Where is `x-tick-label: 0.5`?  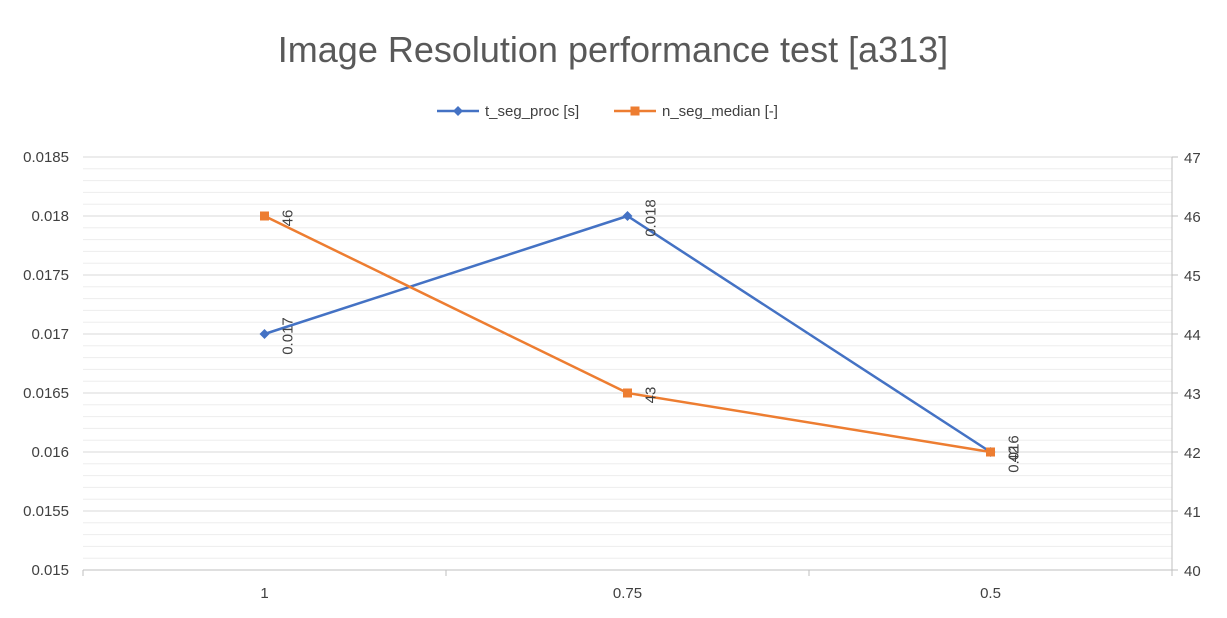 x-tick-label: 0.5 is located at coordinates (990, 593).